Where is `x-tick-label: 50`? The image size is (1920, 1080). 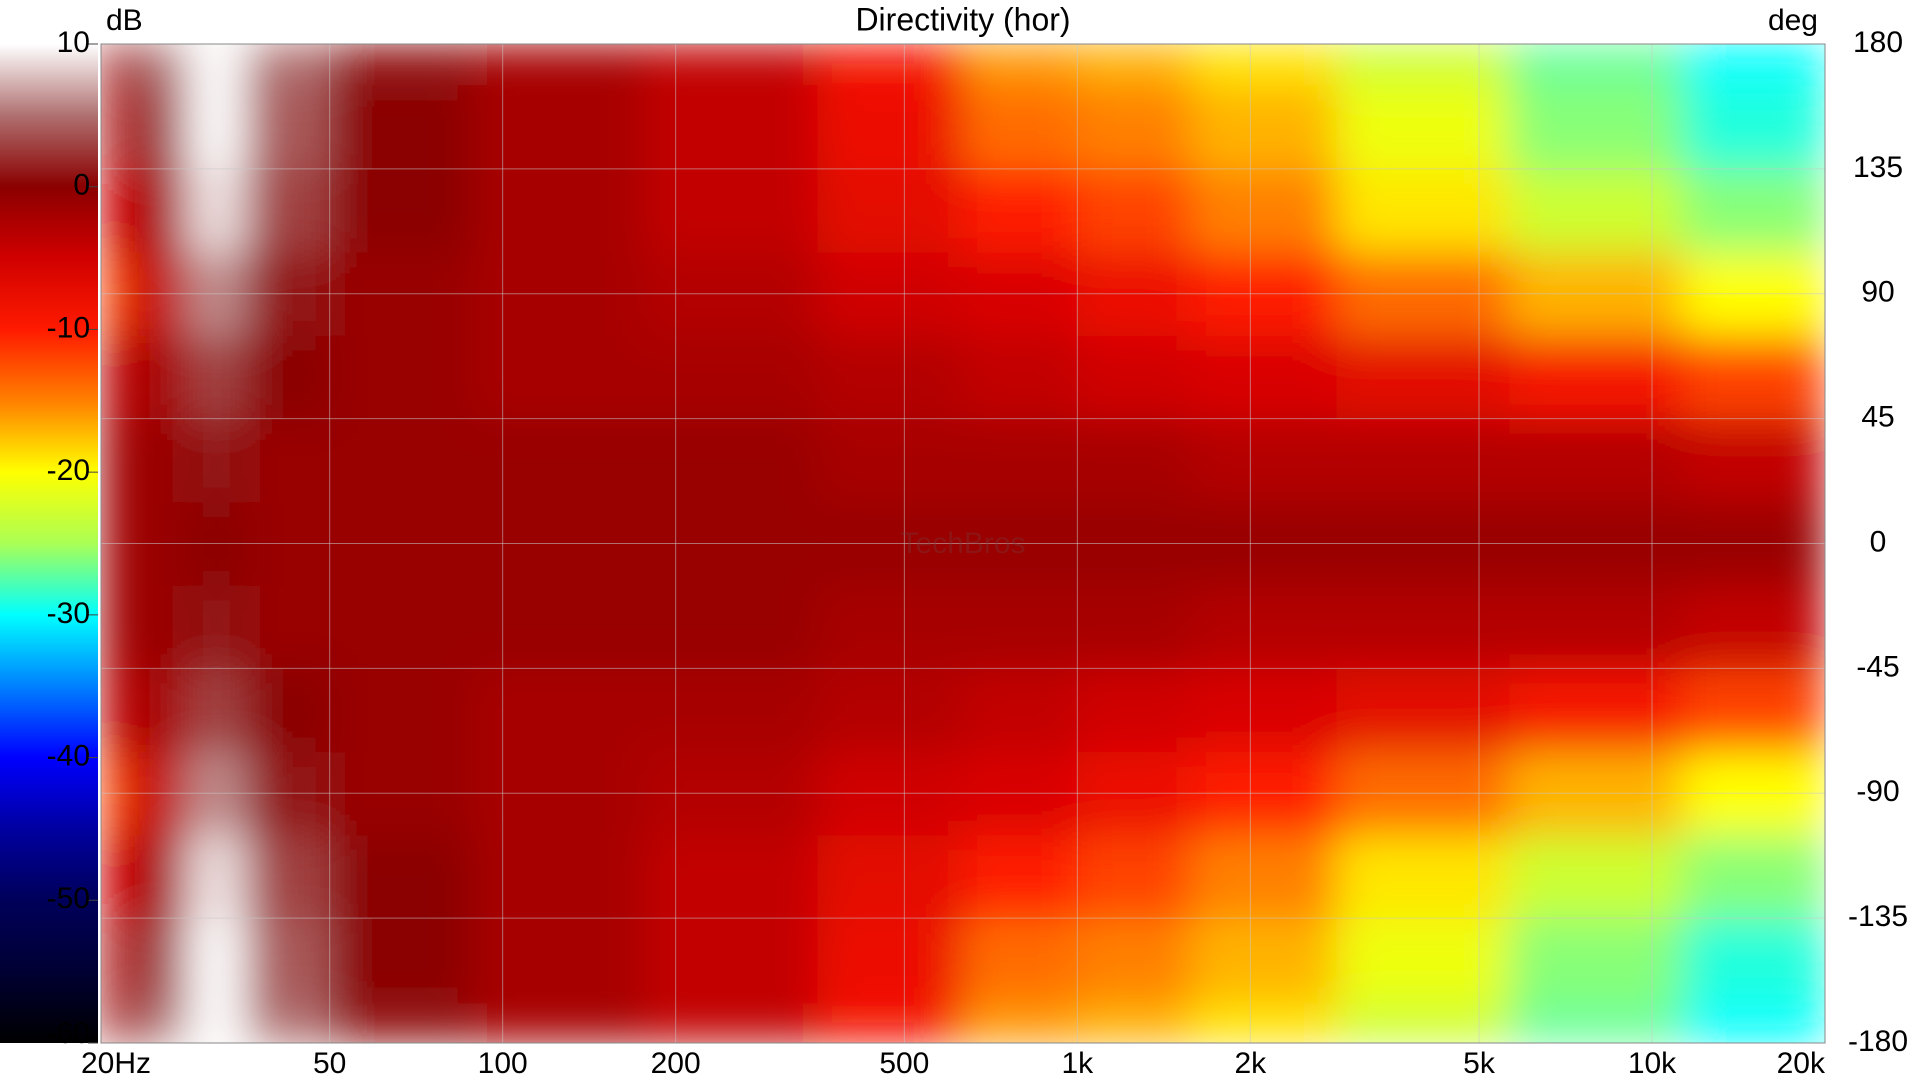 x-tick-label: 50 is located at coordinates (329, 1063).